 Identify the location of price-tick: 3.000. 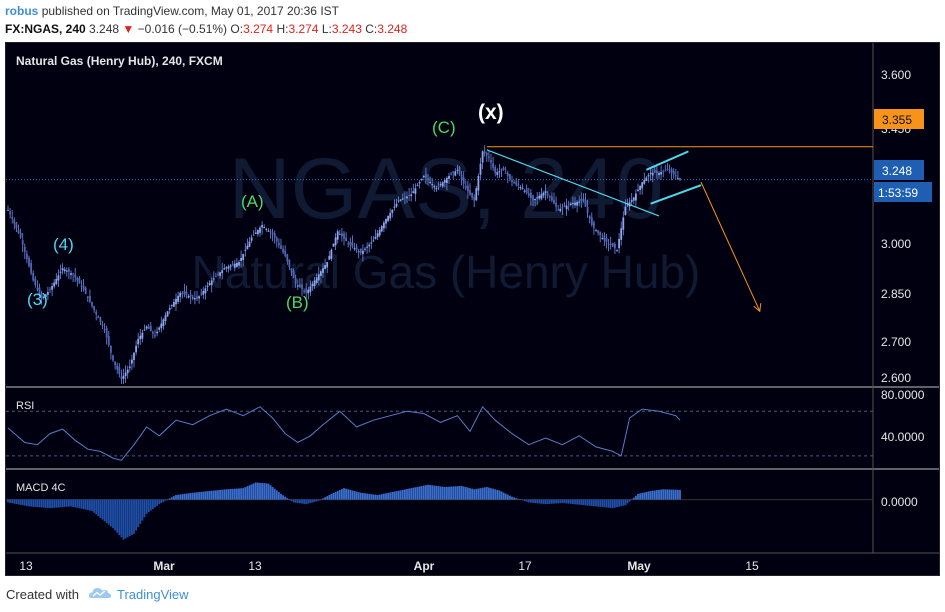
(896, 244).